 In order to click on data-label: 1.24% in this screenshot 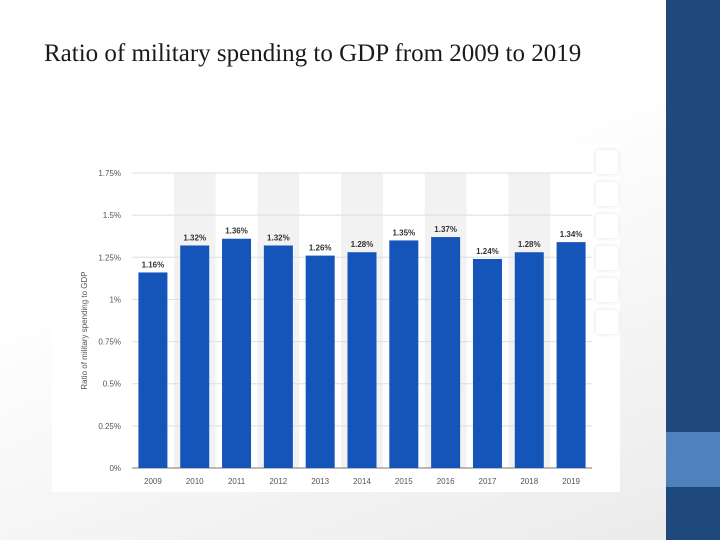, I will do `click(487, 251)`.